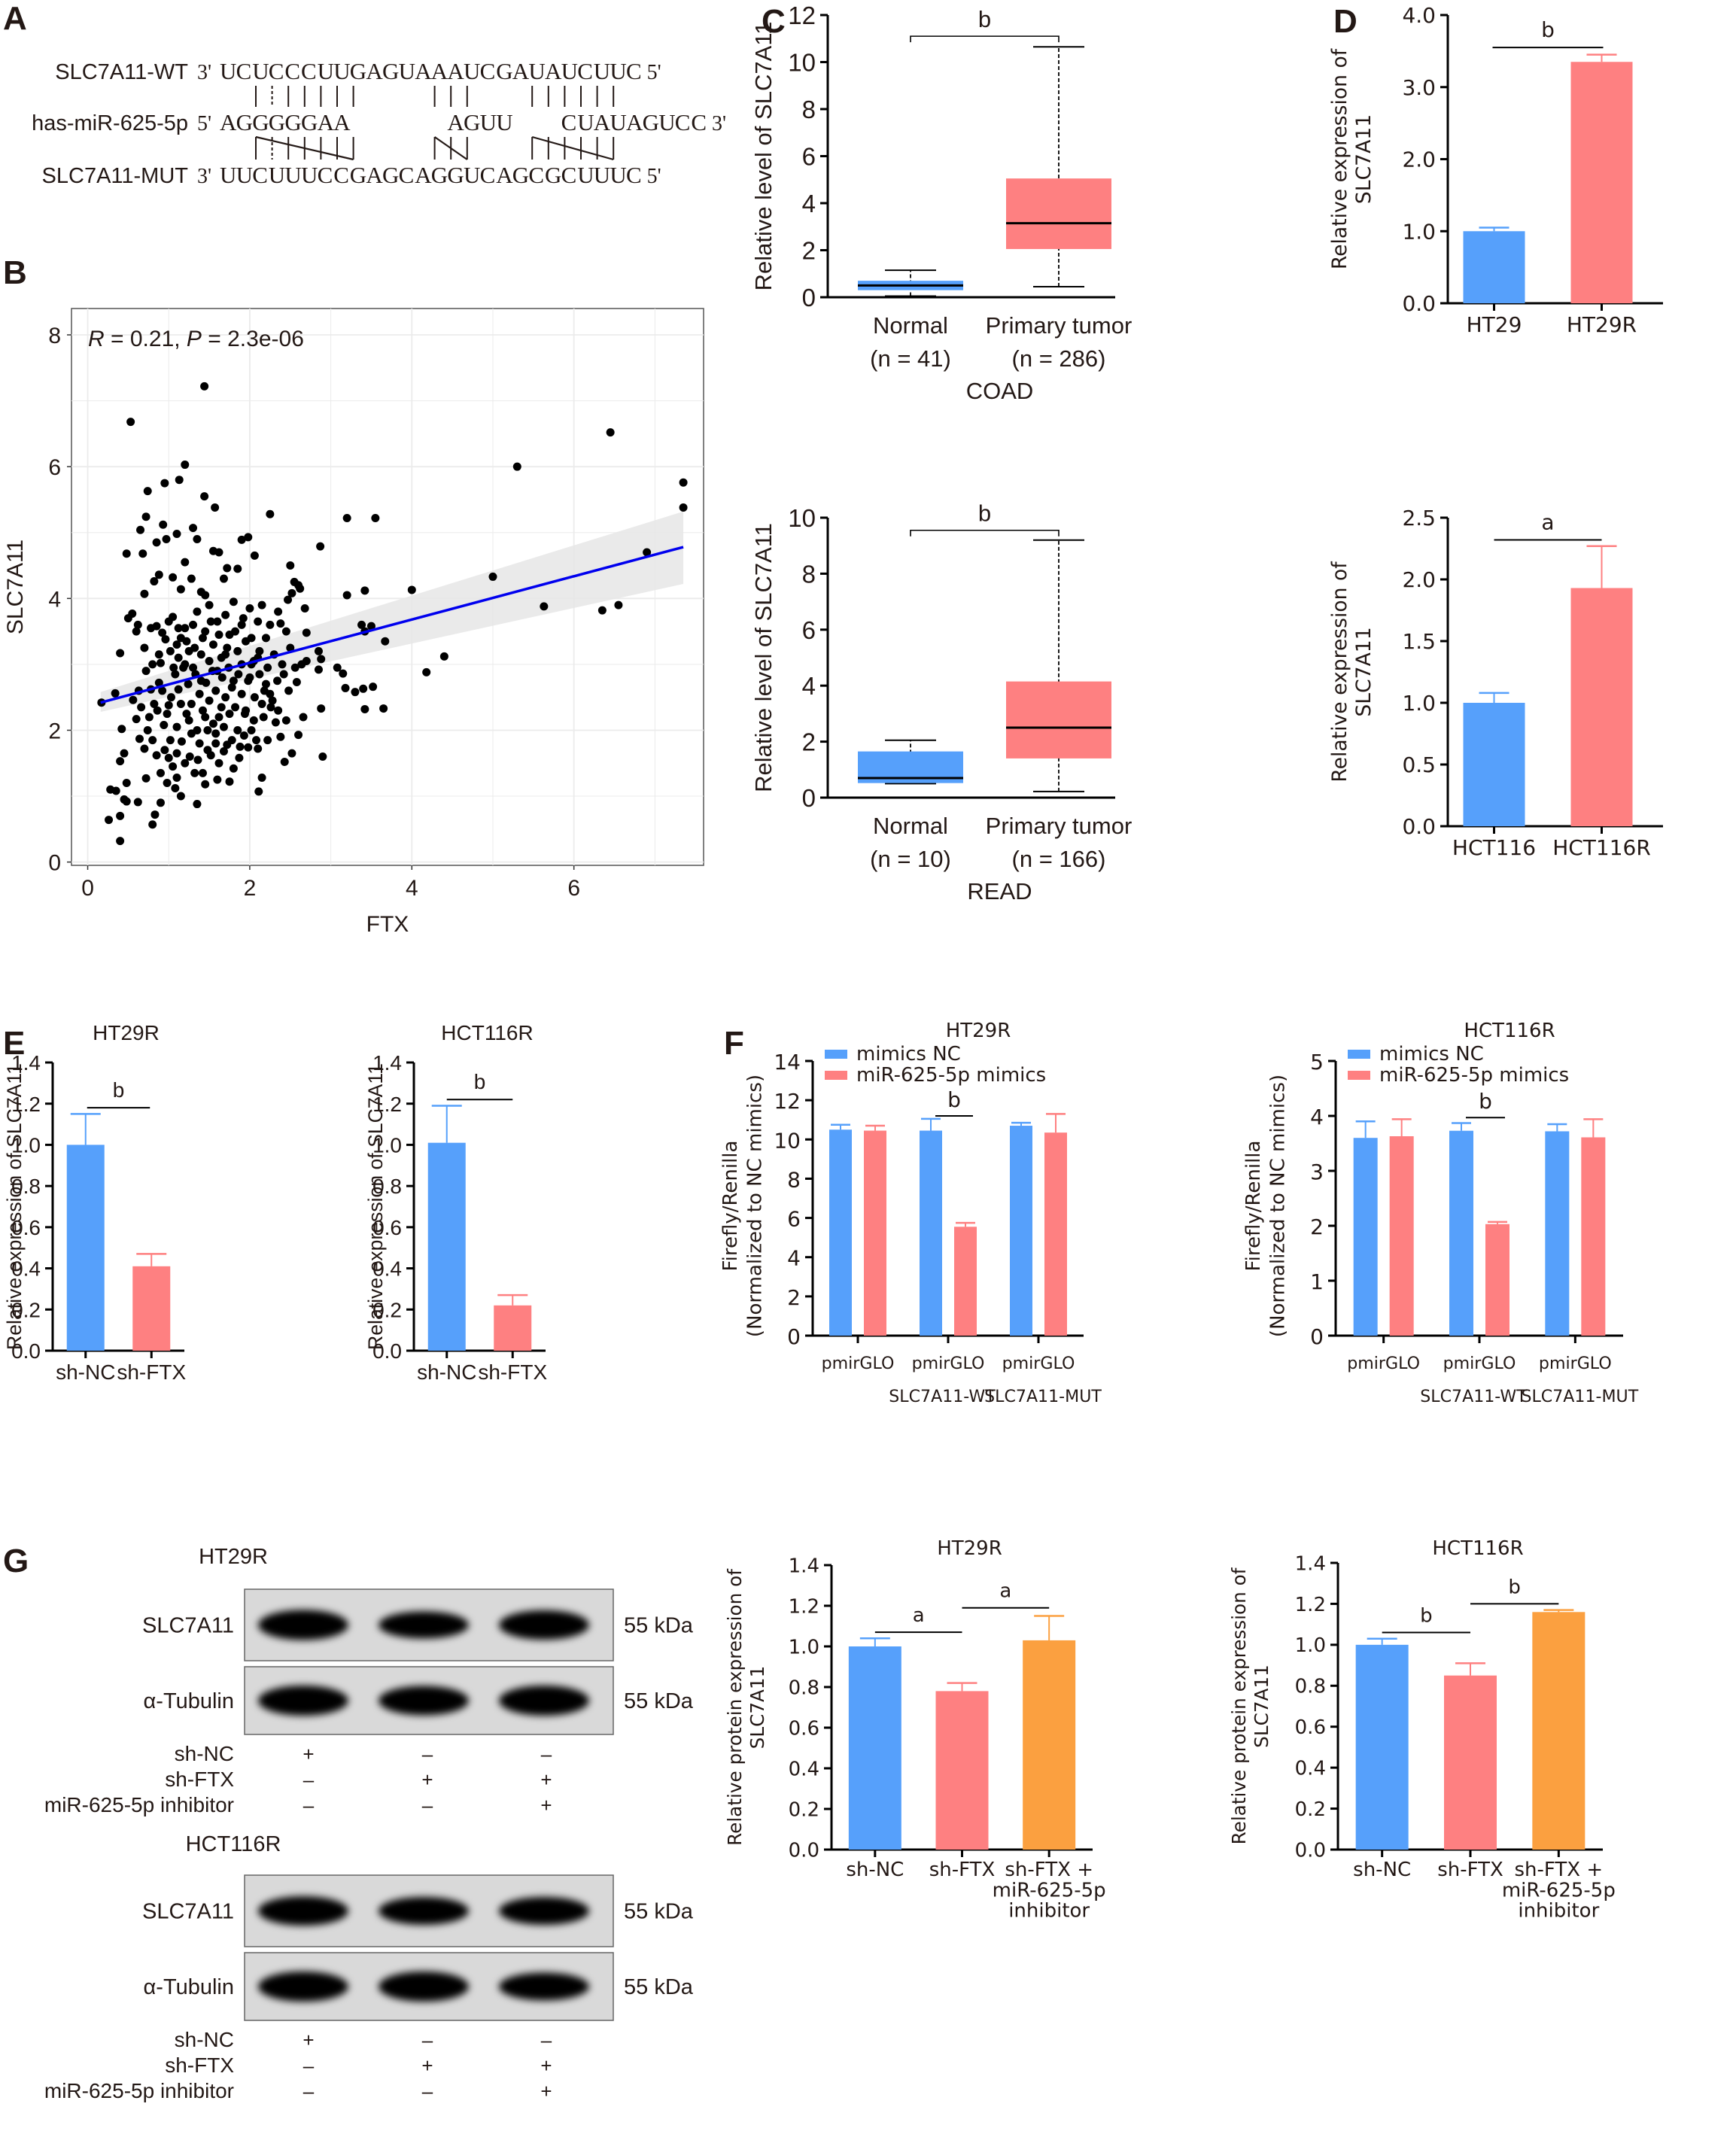 The image size is (1736, 2131). Describe the element at coordinates (1474, 1075) in the screenshot. I see `legend-label: miR-625-5p mimics` at that location.